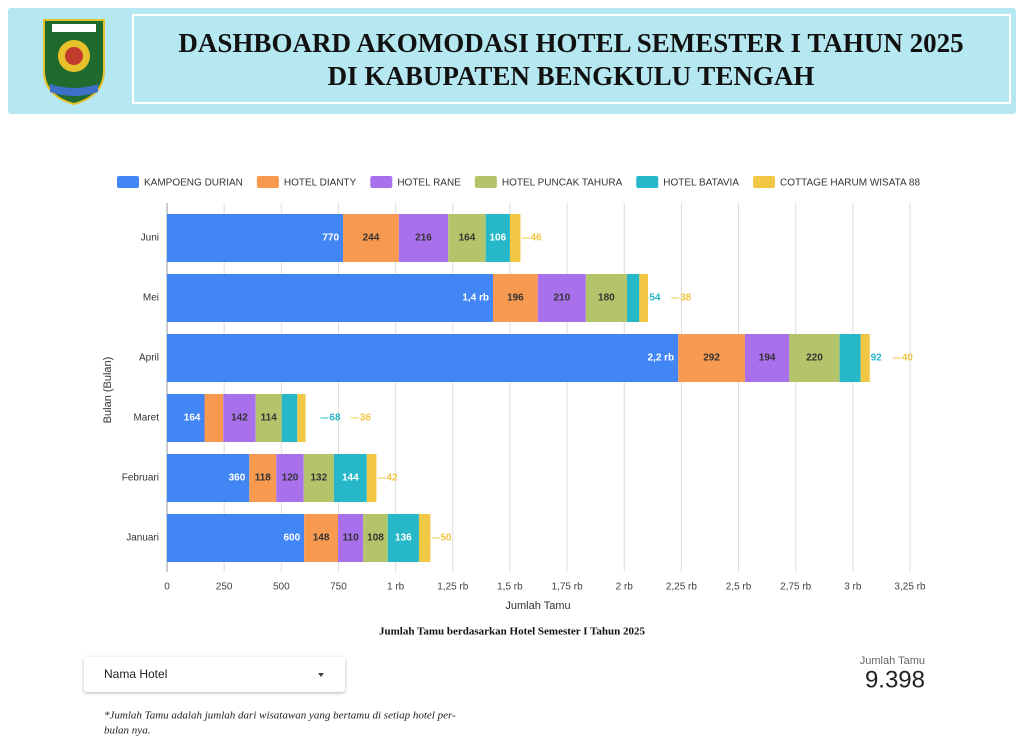 The height and width of the screenshot is (737, 1024). Describe the element at coordinates (237, 478) in the screenshot. I see `data-label: 360` at that location.